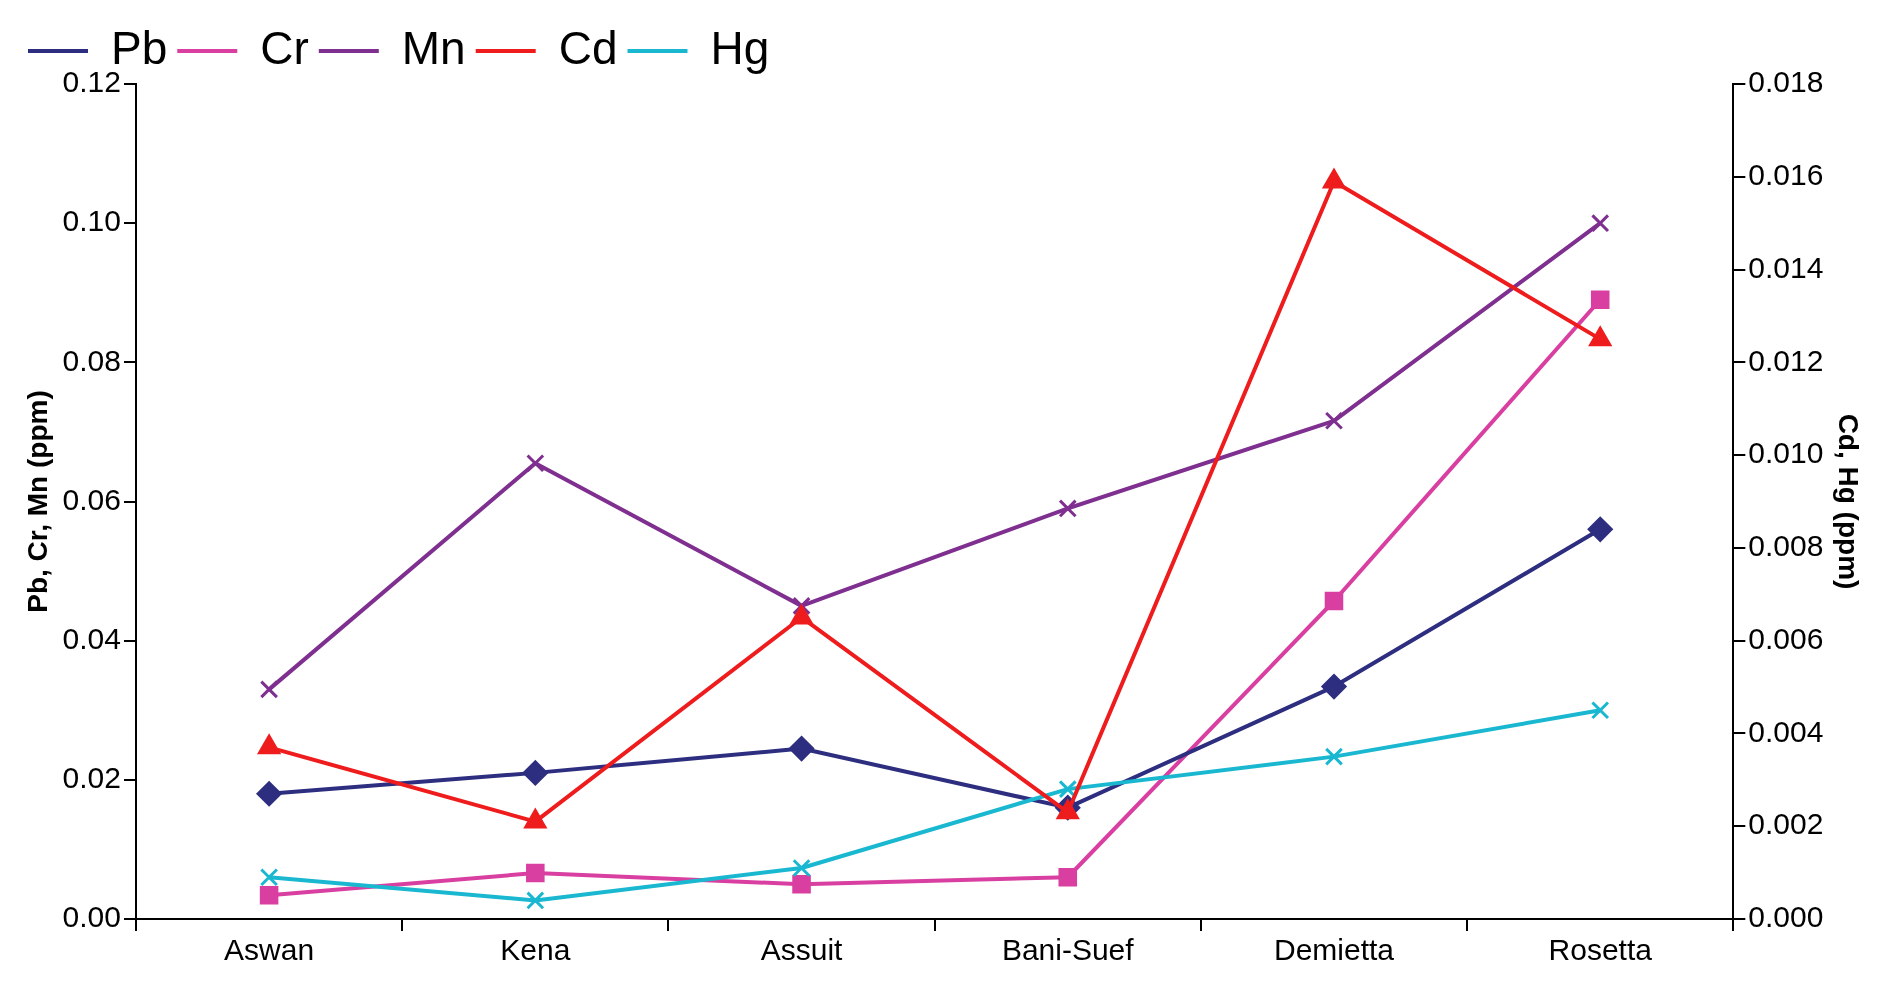  I want to click on y2-tick-label: 0.012, so click(1786, 360).